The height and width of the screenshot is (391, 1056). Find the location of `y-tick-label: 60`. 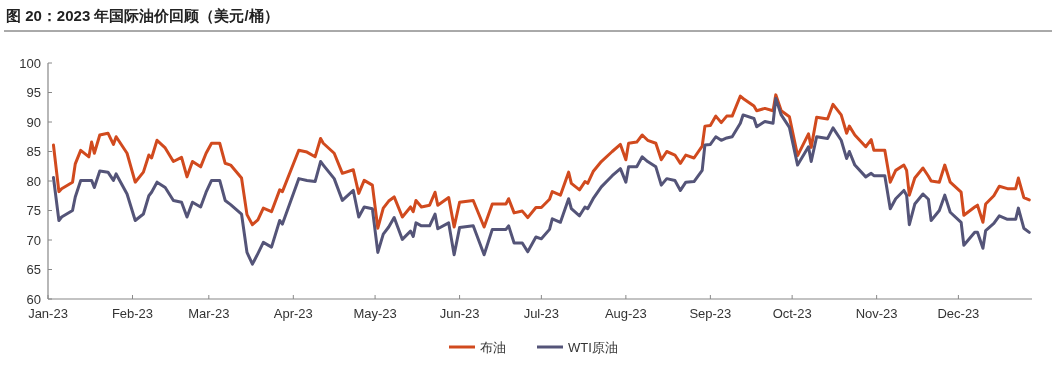

y-tick-label: 60 is located at coordinates (33, 299).